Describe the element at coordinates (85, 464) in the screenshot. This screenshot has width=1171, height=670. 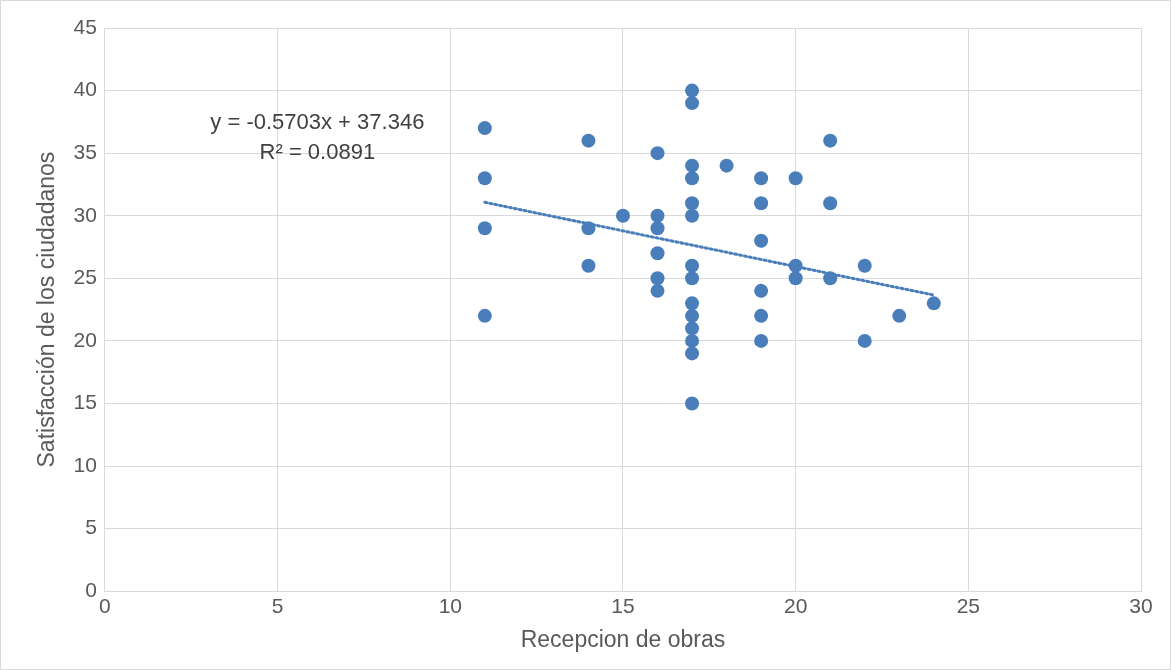
I see `y-tick-label: 10` at that location.